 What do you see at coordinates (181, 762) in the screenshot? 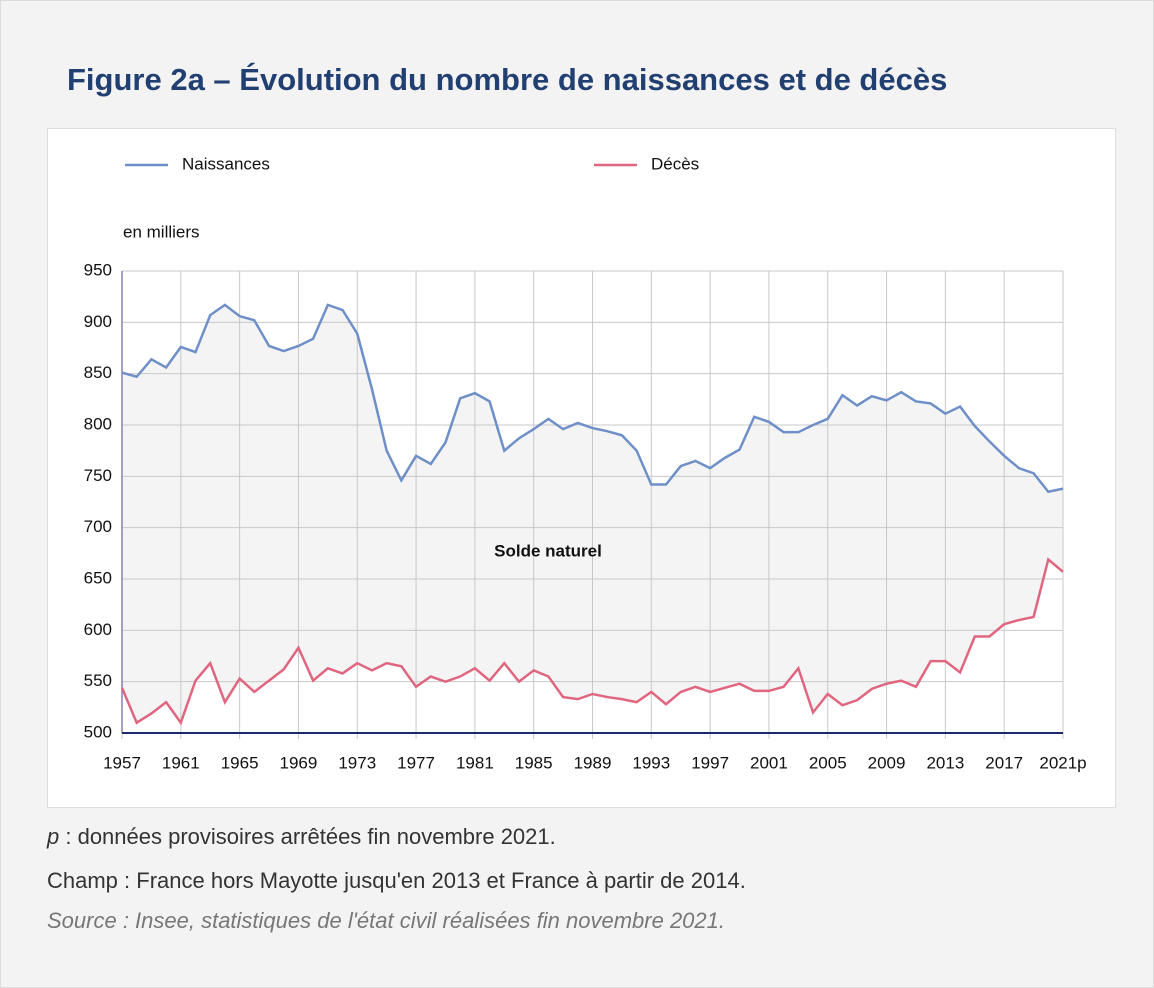
I see `x-tick-label: 1961` at bounding box center [181, 762].